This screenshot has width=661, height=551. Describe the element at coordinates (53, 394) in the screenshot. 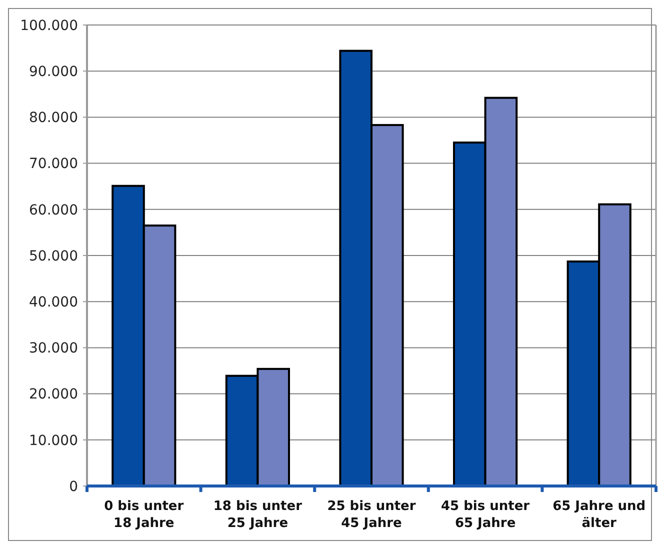

I see `y-tick-label: 20.000` at that location.